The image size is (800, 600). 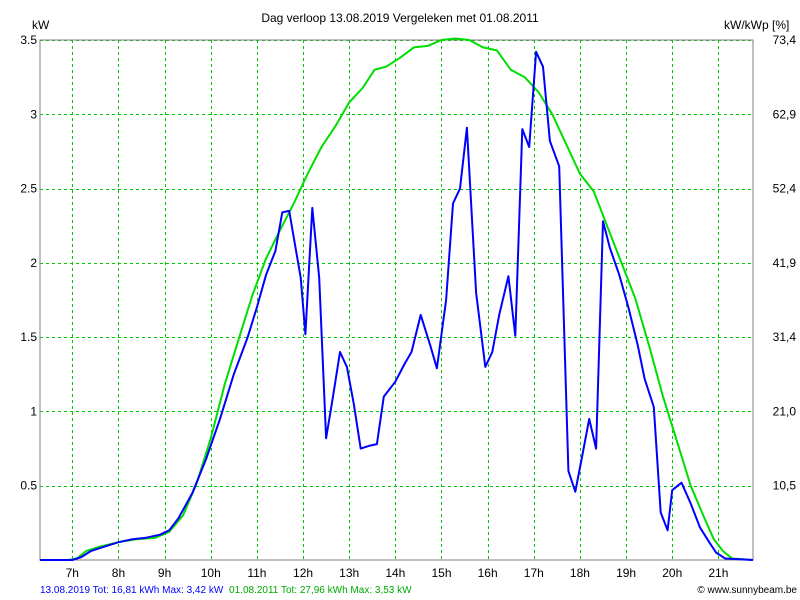 I want to click on left-tick-label: 2.5, so click(x=28, y=189).